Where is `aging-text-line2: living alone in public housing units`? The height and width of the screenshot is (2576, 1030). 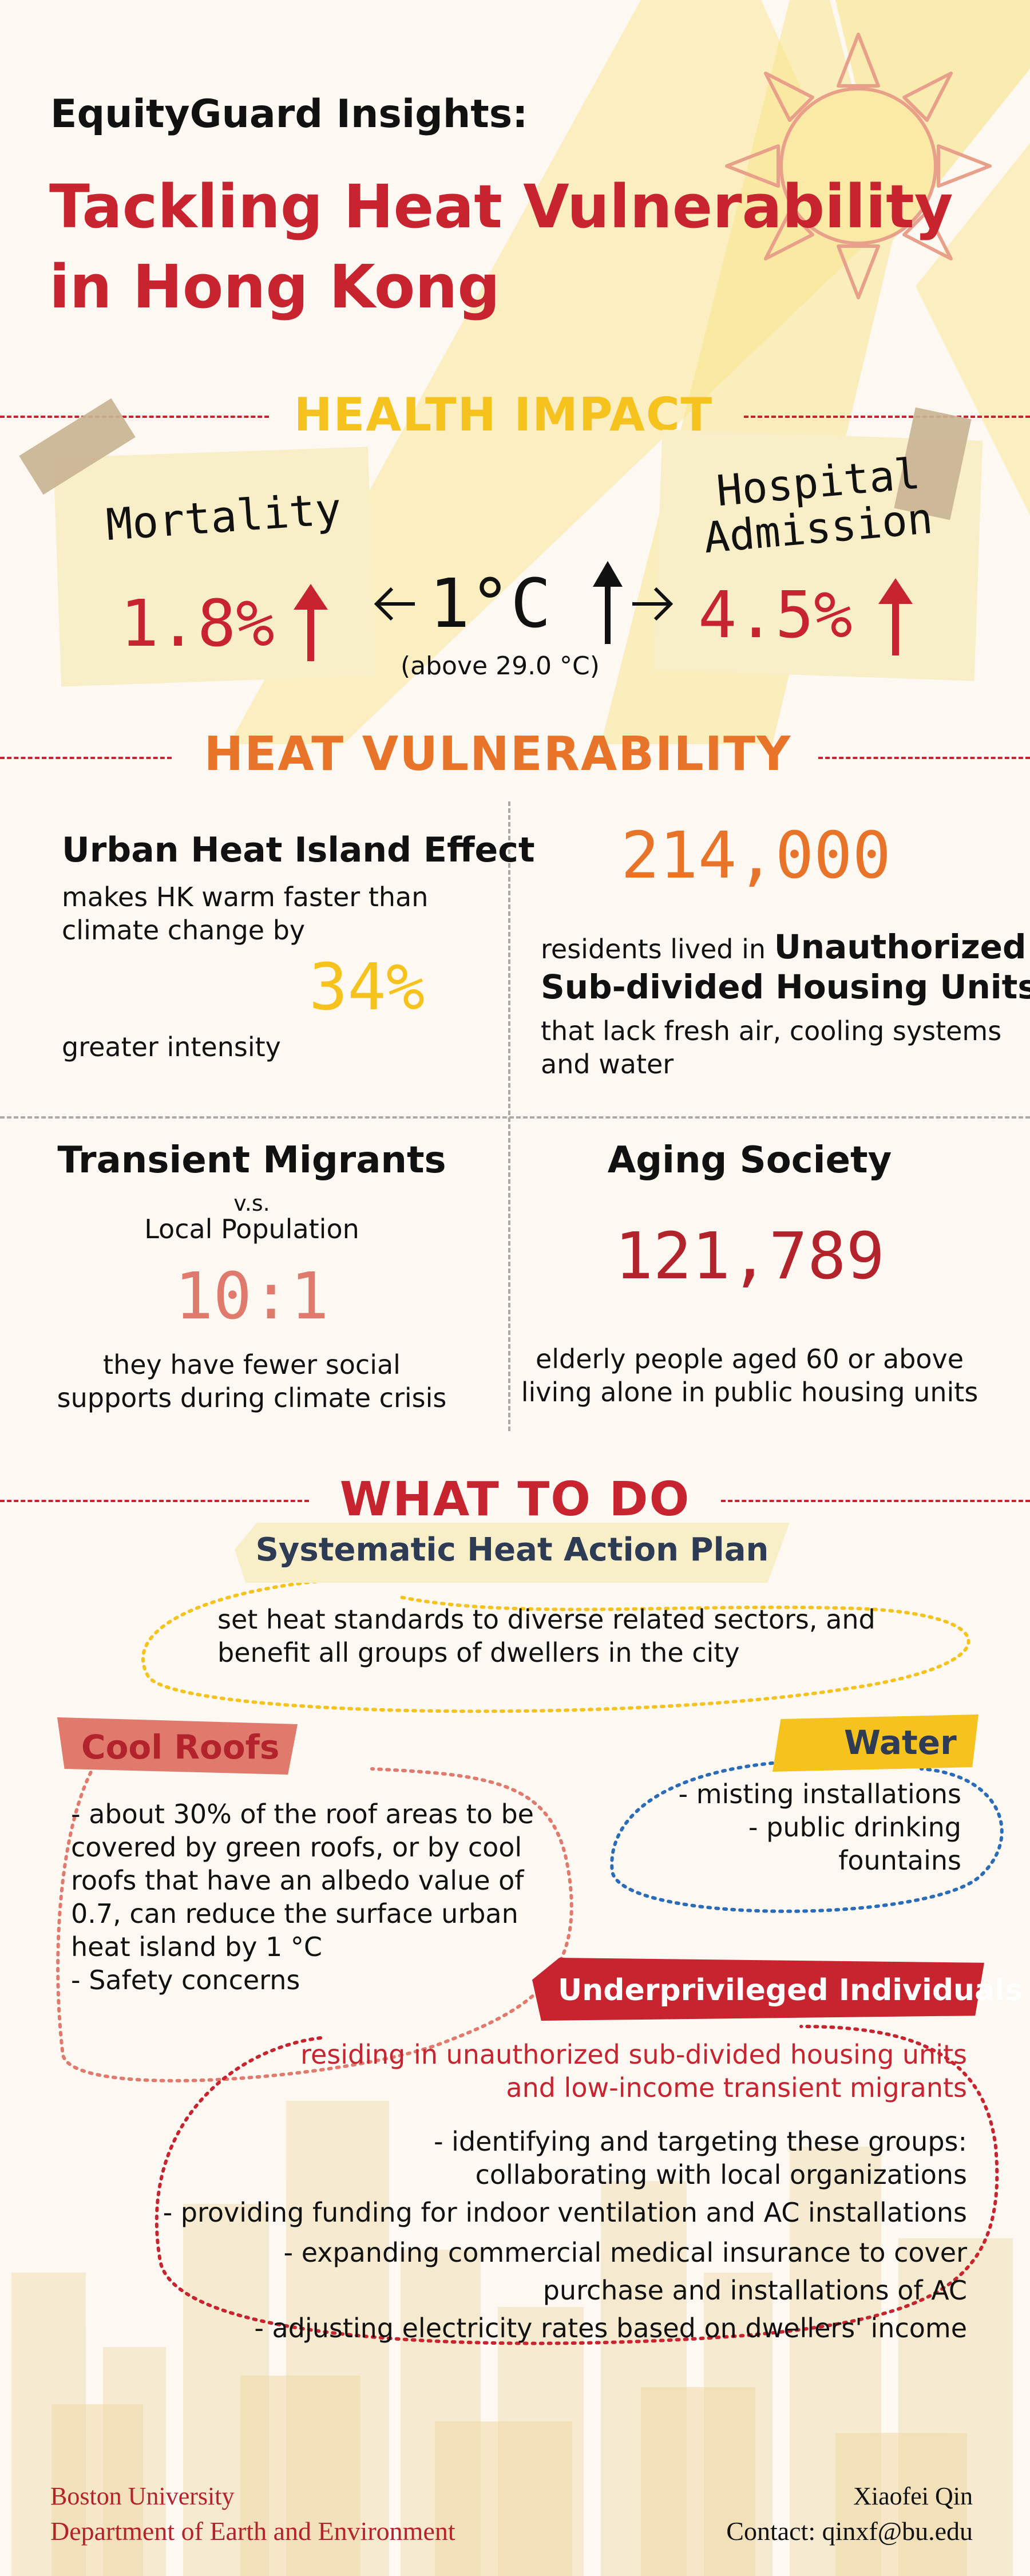
aging-text-line2: living alone in public housing units is located at coordinates (749, 1392).